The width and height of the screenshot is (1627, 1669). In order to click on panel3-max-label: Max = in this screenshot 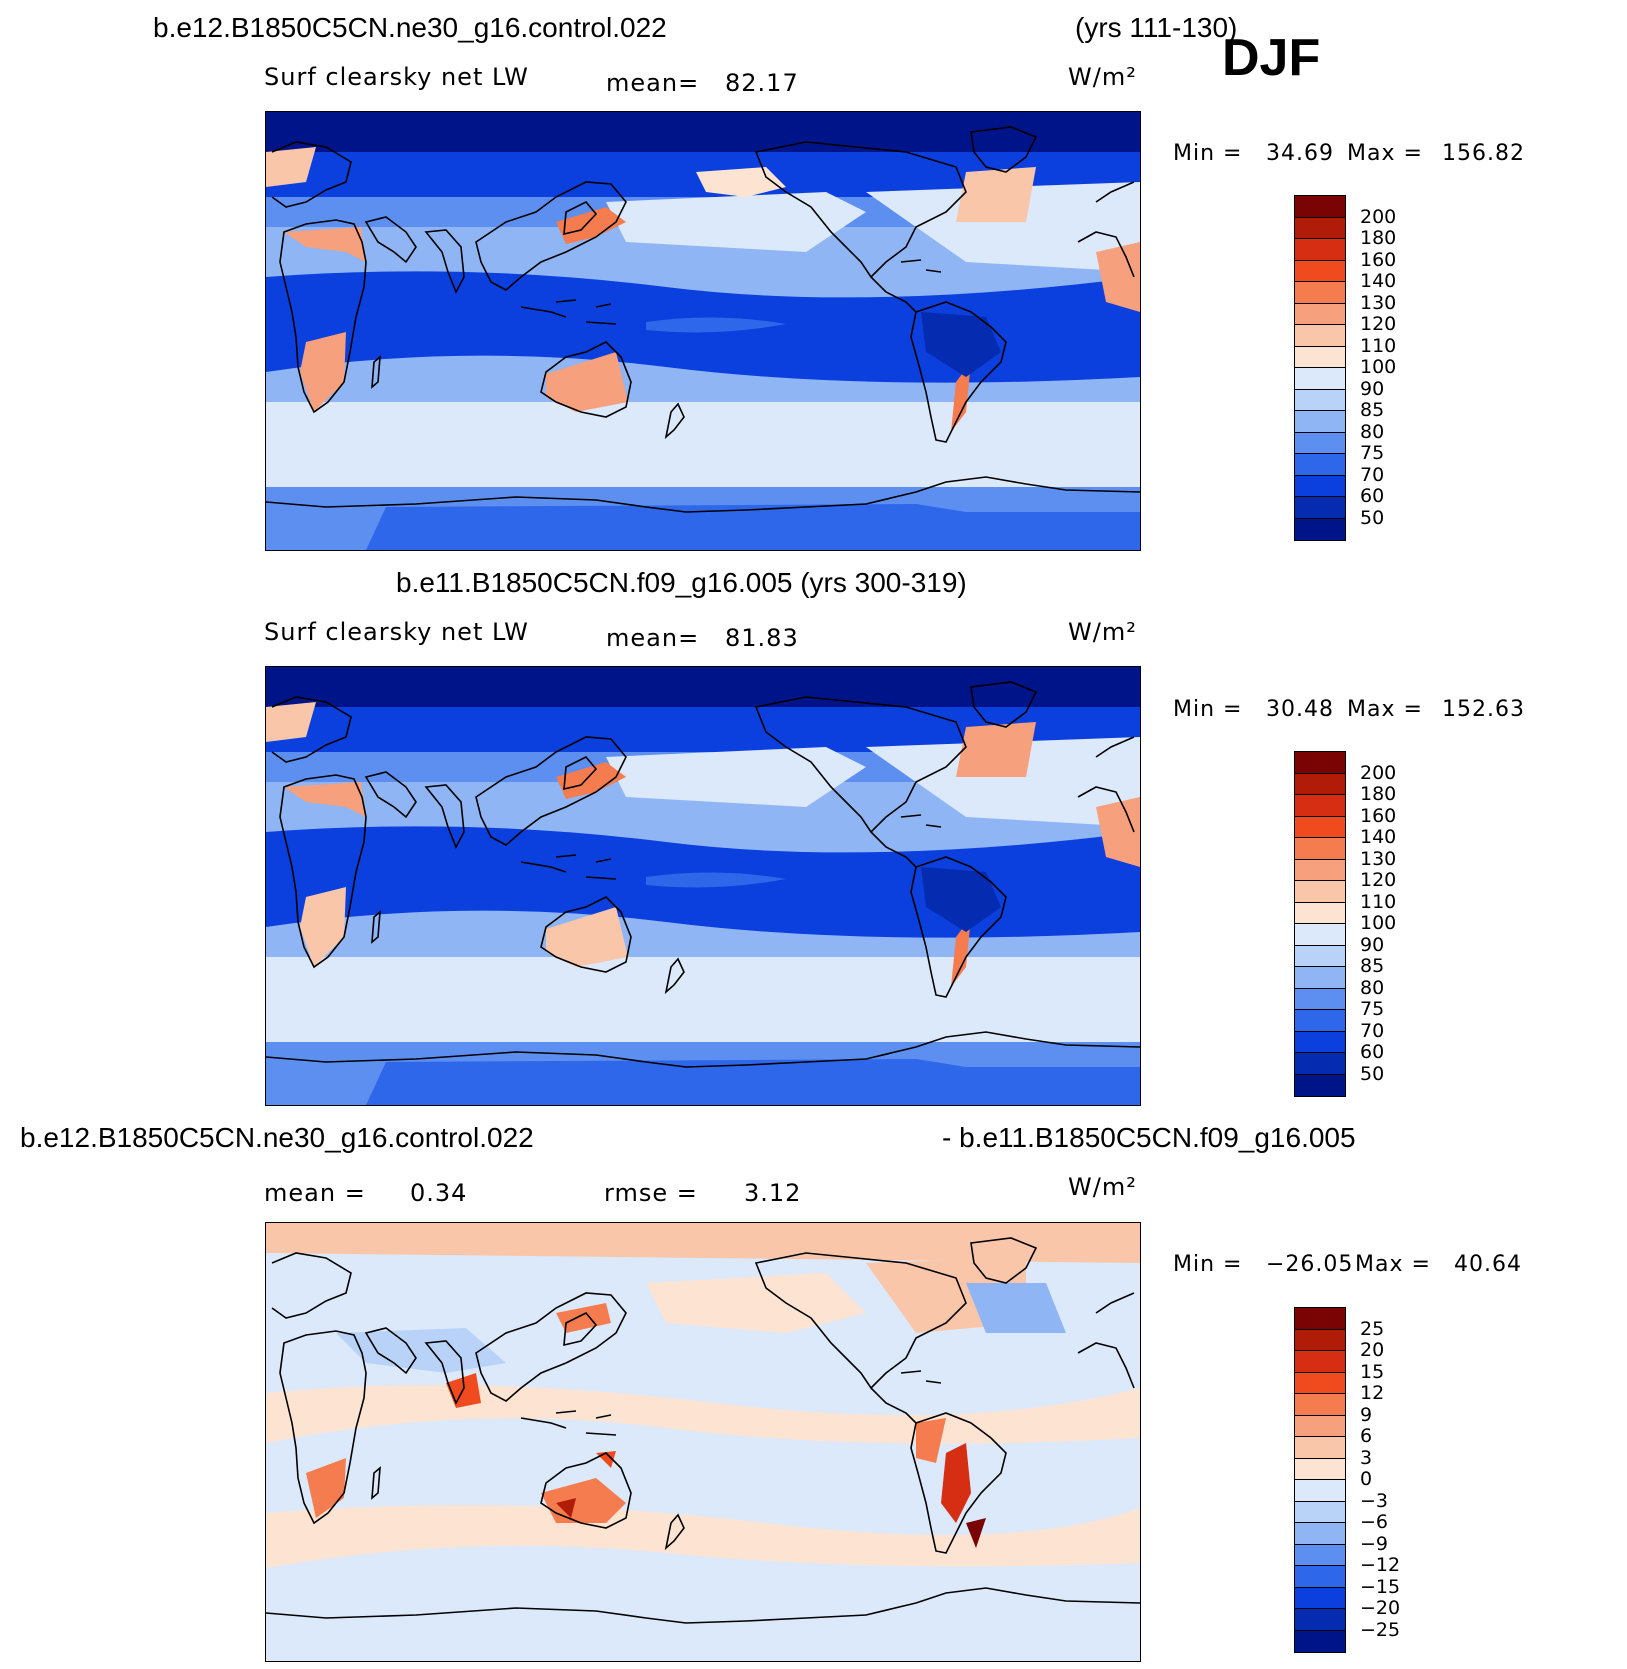, I will do `click(1393, 1264)`.